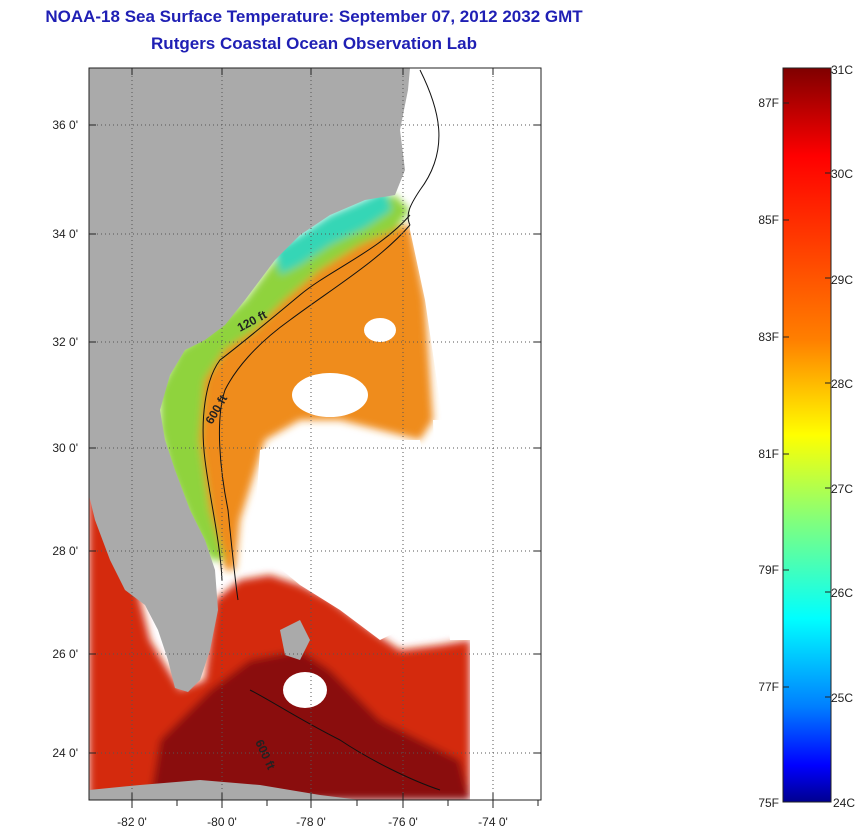 This screenshot has width=865, height=832. I want to click on colorbar-c-label: 26C, so click(842, 593).